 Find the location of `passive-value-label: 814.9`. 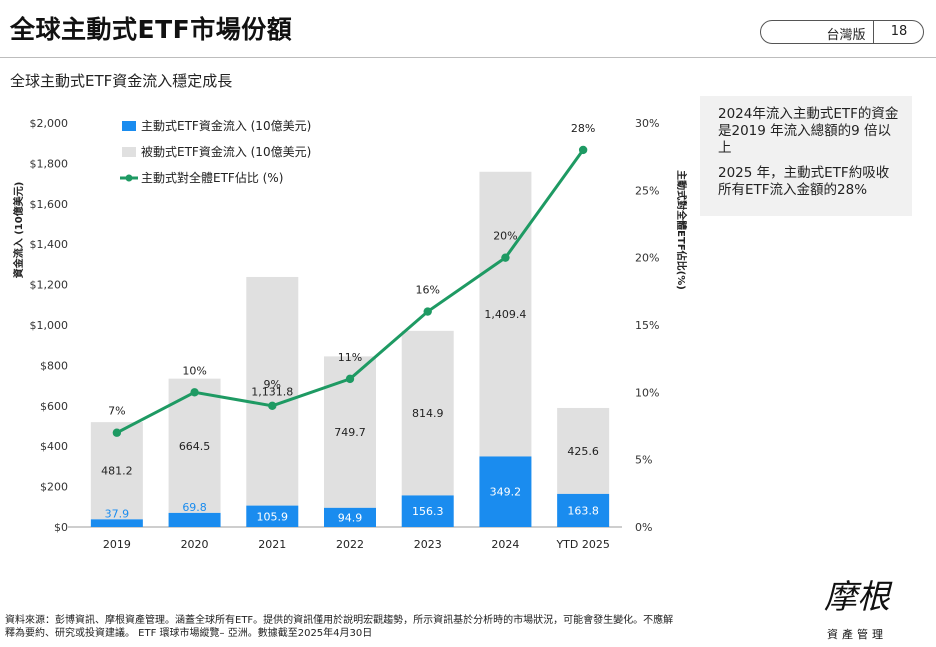

passive-value-label: 814.9 is located at coordinates (428, 413).